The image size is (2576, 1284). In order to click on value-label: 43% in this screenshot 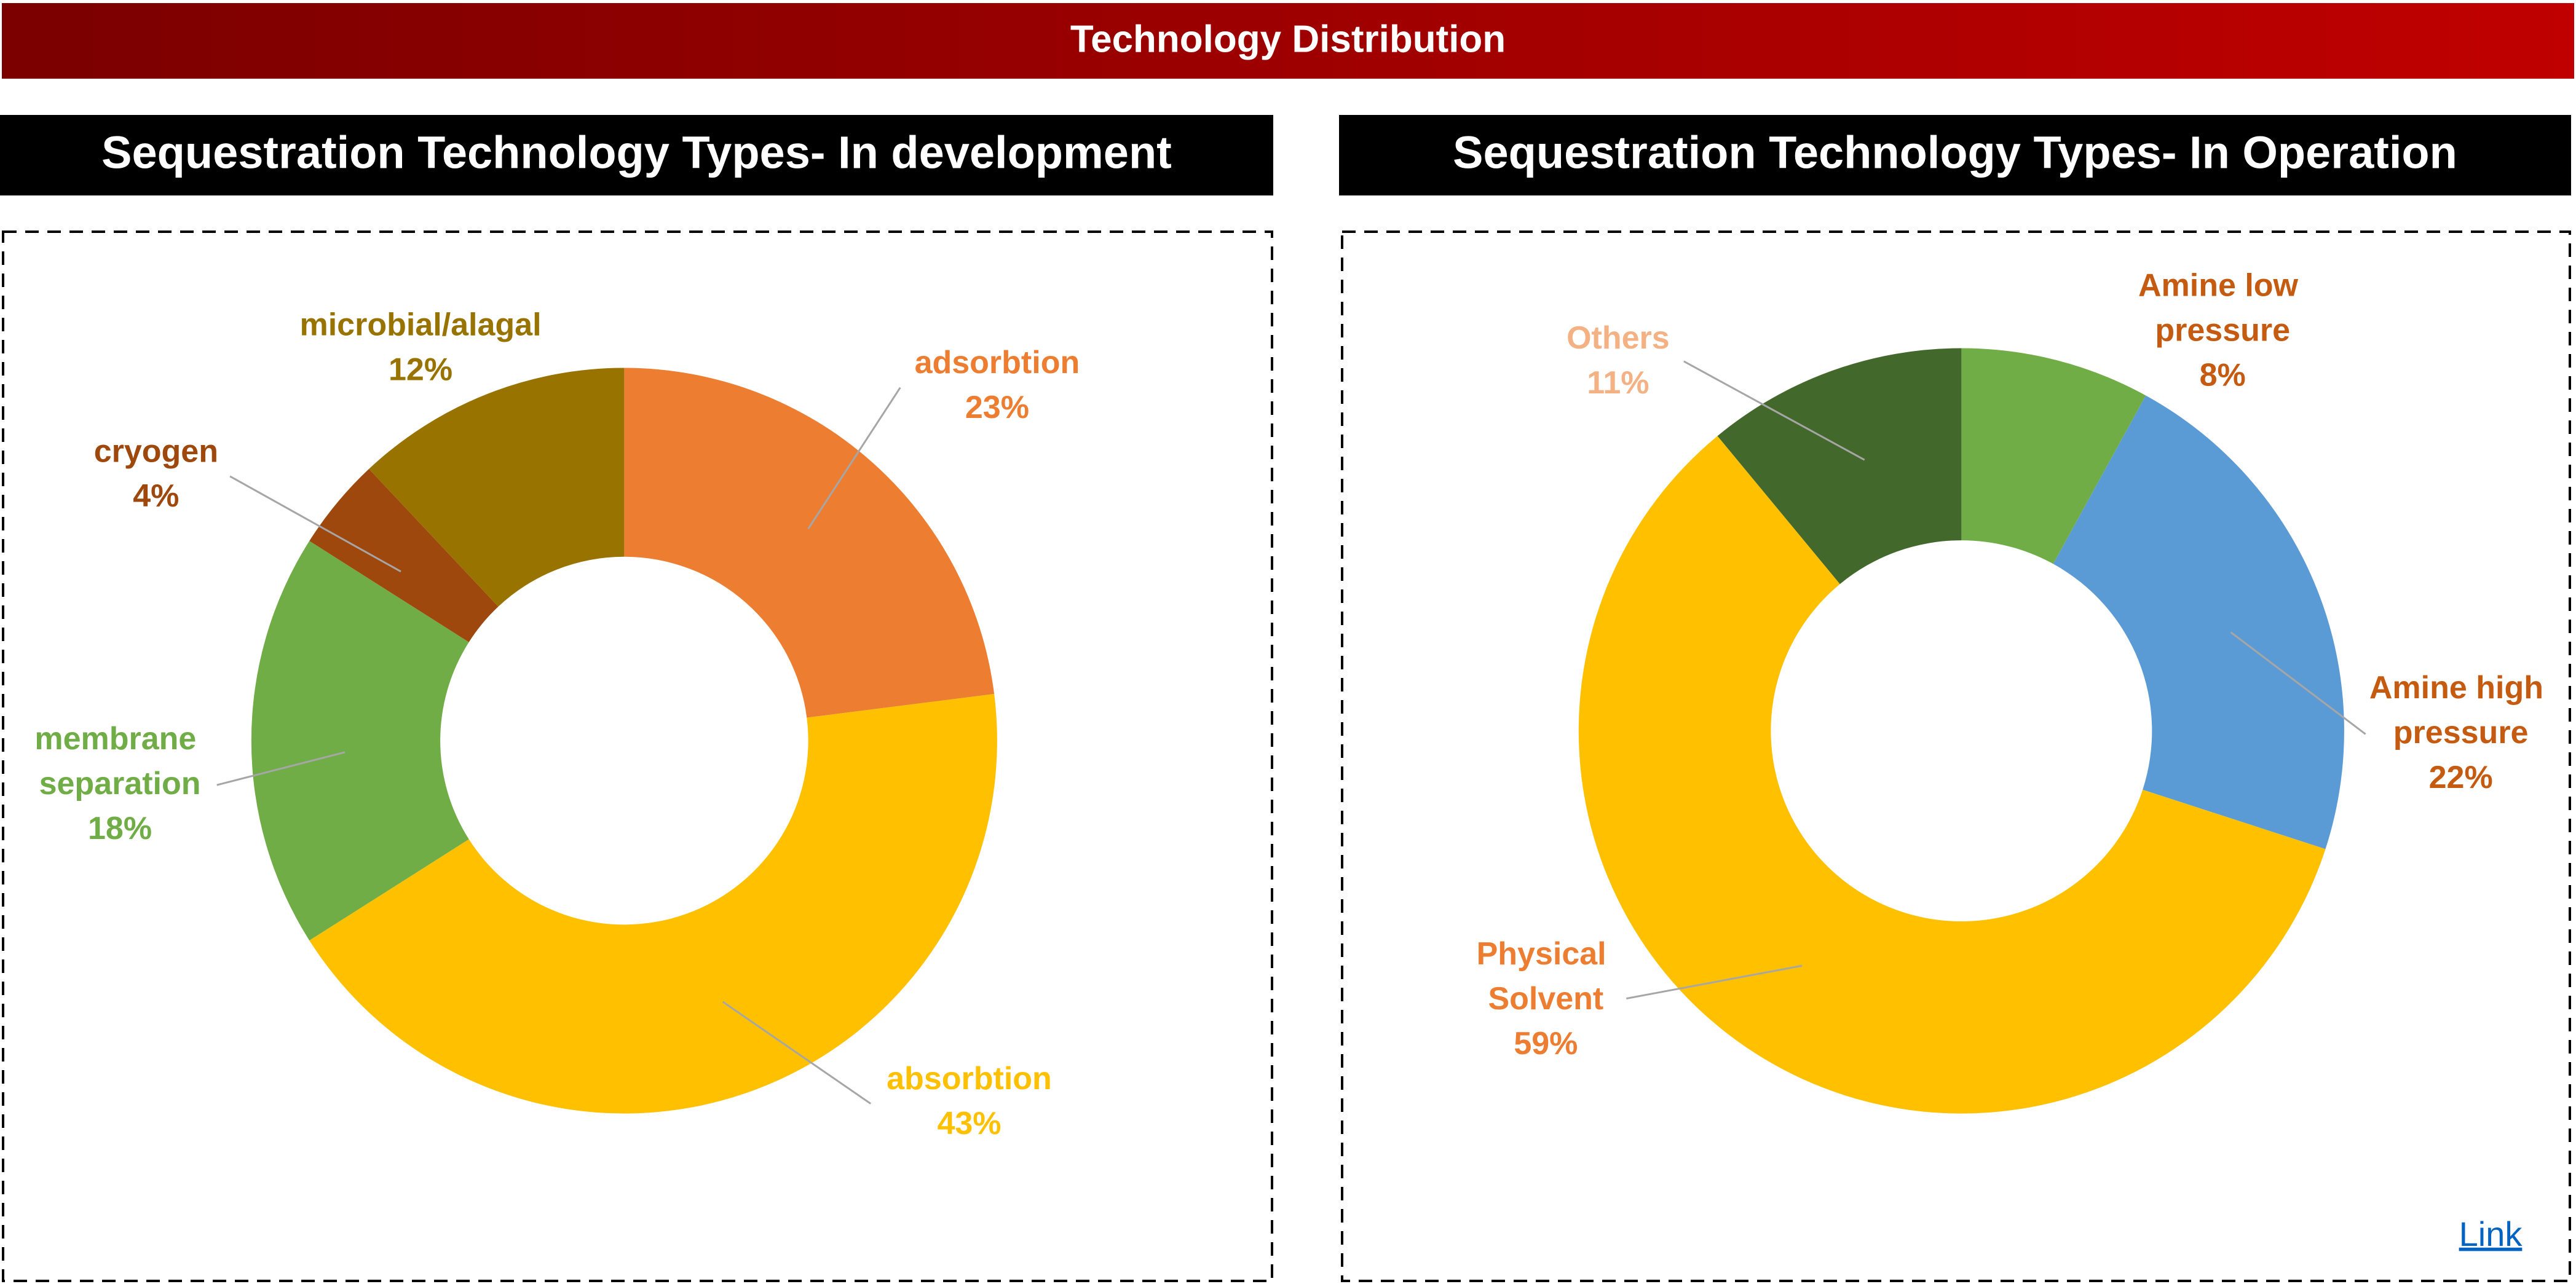, I will do `click(969, 1123)`.